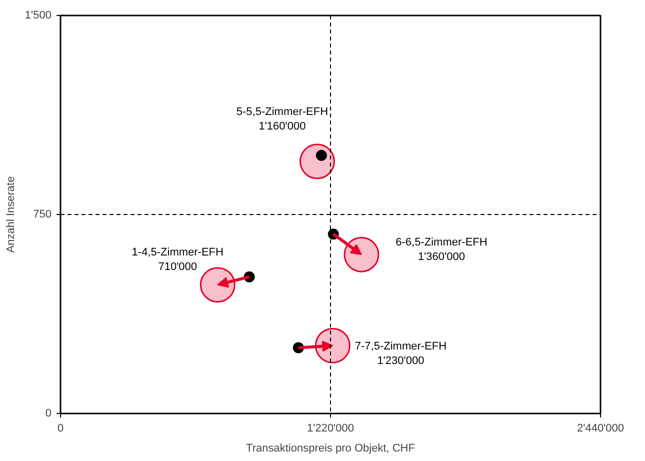 The height and width of the screenshot is (461, 645). What do you see at coordinates (330, 428) in the screenshot?
I see `x-tick-label: 1'220'000` at bounding box center [330, 428].